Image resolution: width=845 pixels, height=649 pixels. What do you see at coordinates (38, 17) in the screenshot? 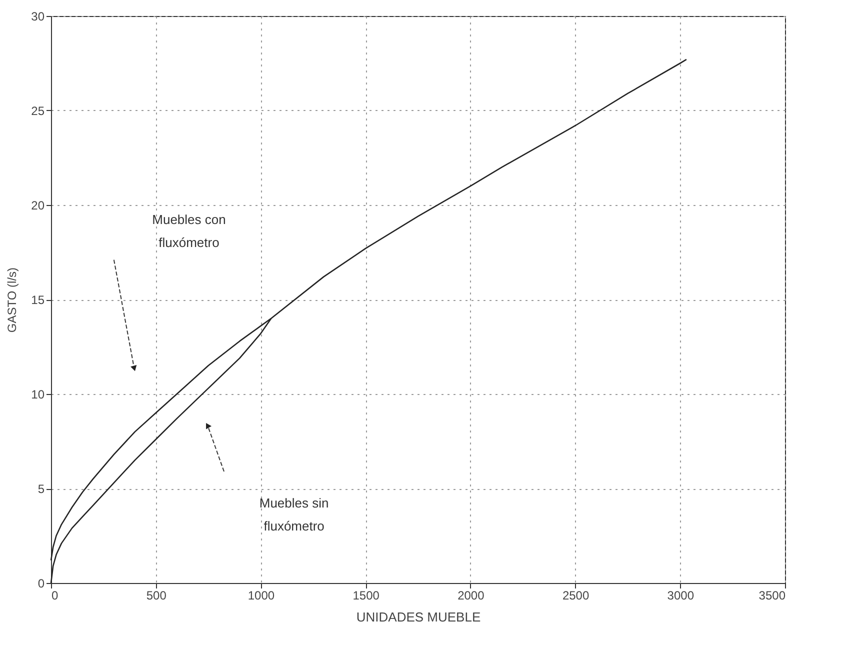
I see `y-tick-label: 30` at bounding box center [38, 17].